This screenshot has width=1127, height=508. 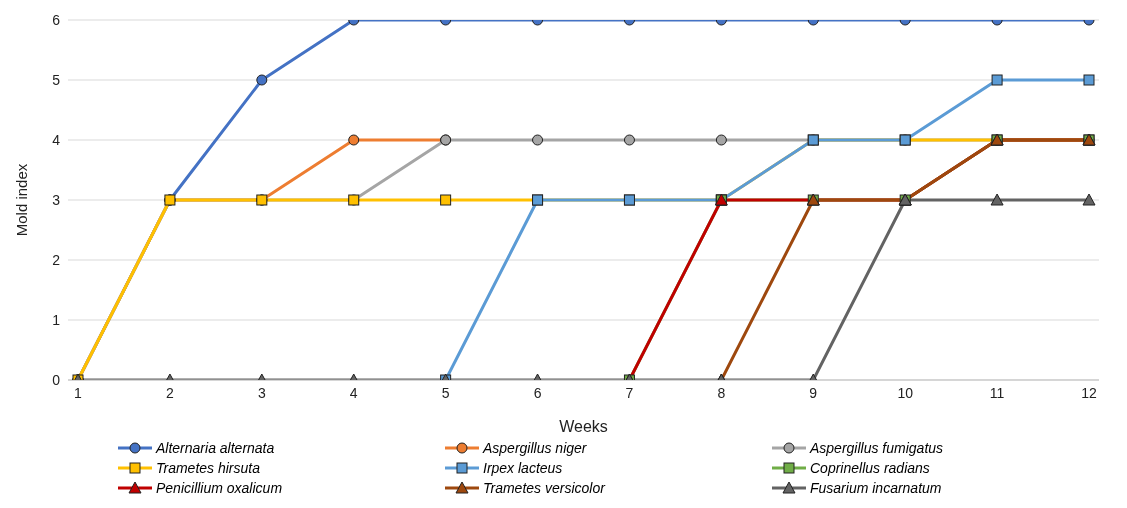 What do you see at coordinates (353, 392) in the screenshot?
I see `x-tick-label: 4` at bounding box center [353, 392].